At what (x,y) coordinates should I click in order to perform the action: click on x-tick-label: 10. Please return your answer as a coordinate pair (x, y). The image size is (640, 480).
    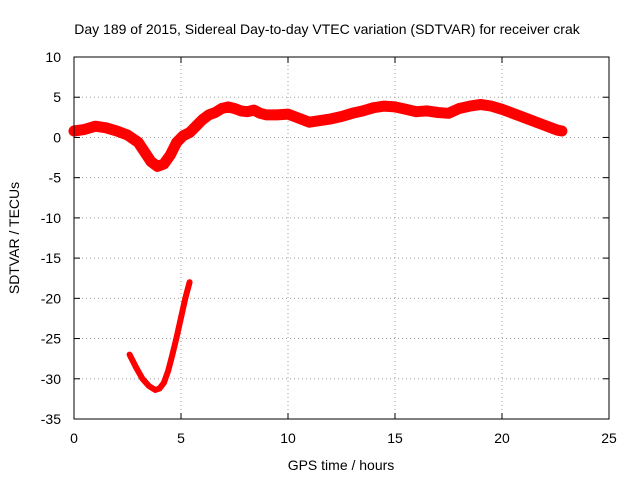
    Looking at the image, I should click on (288, 438).